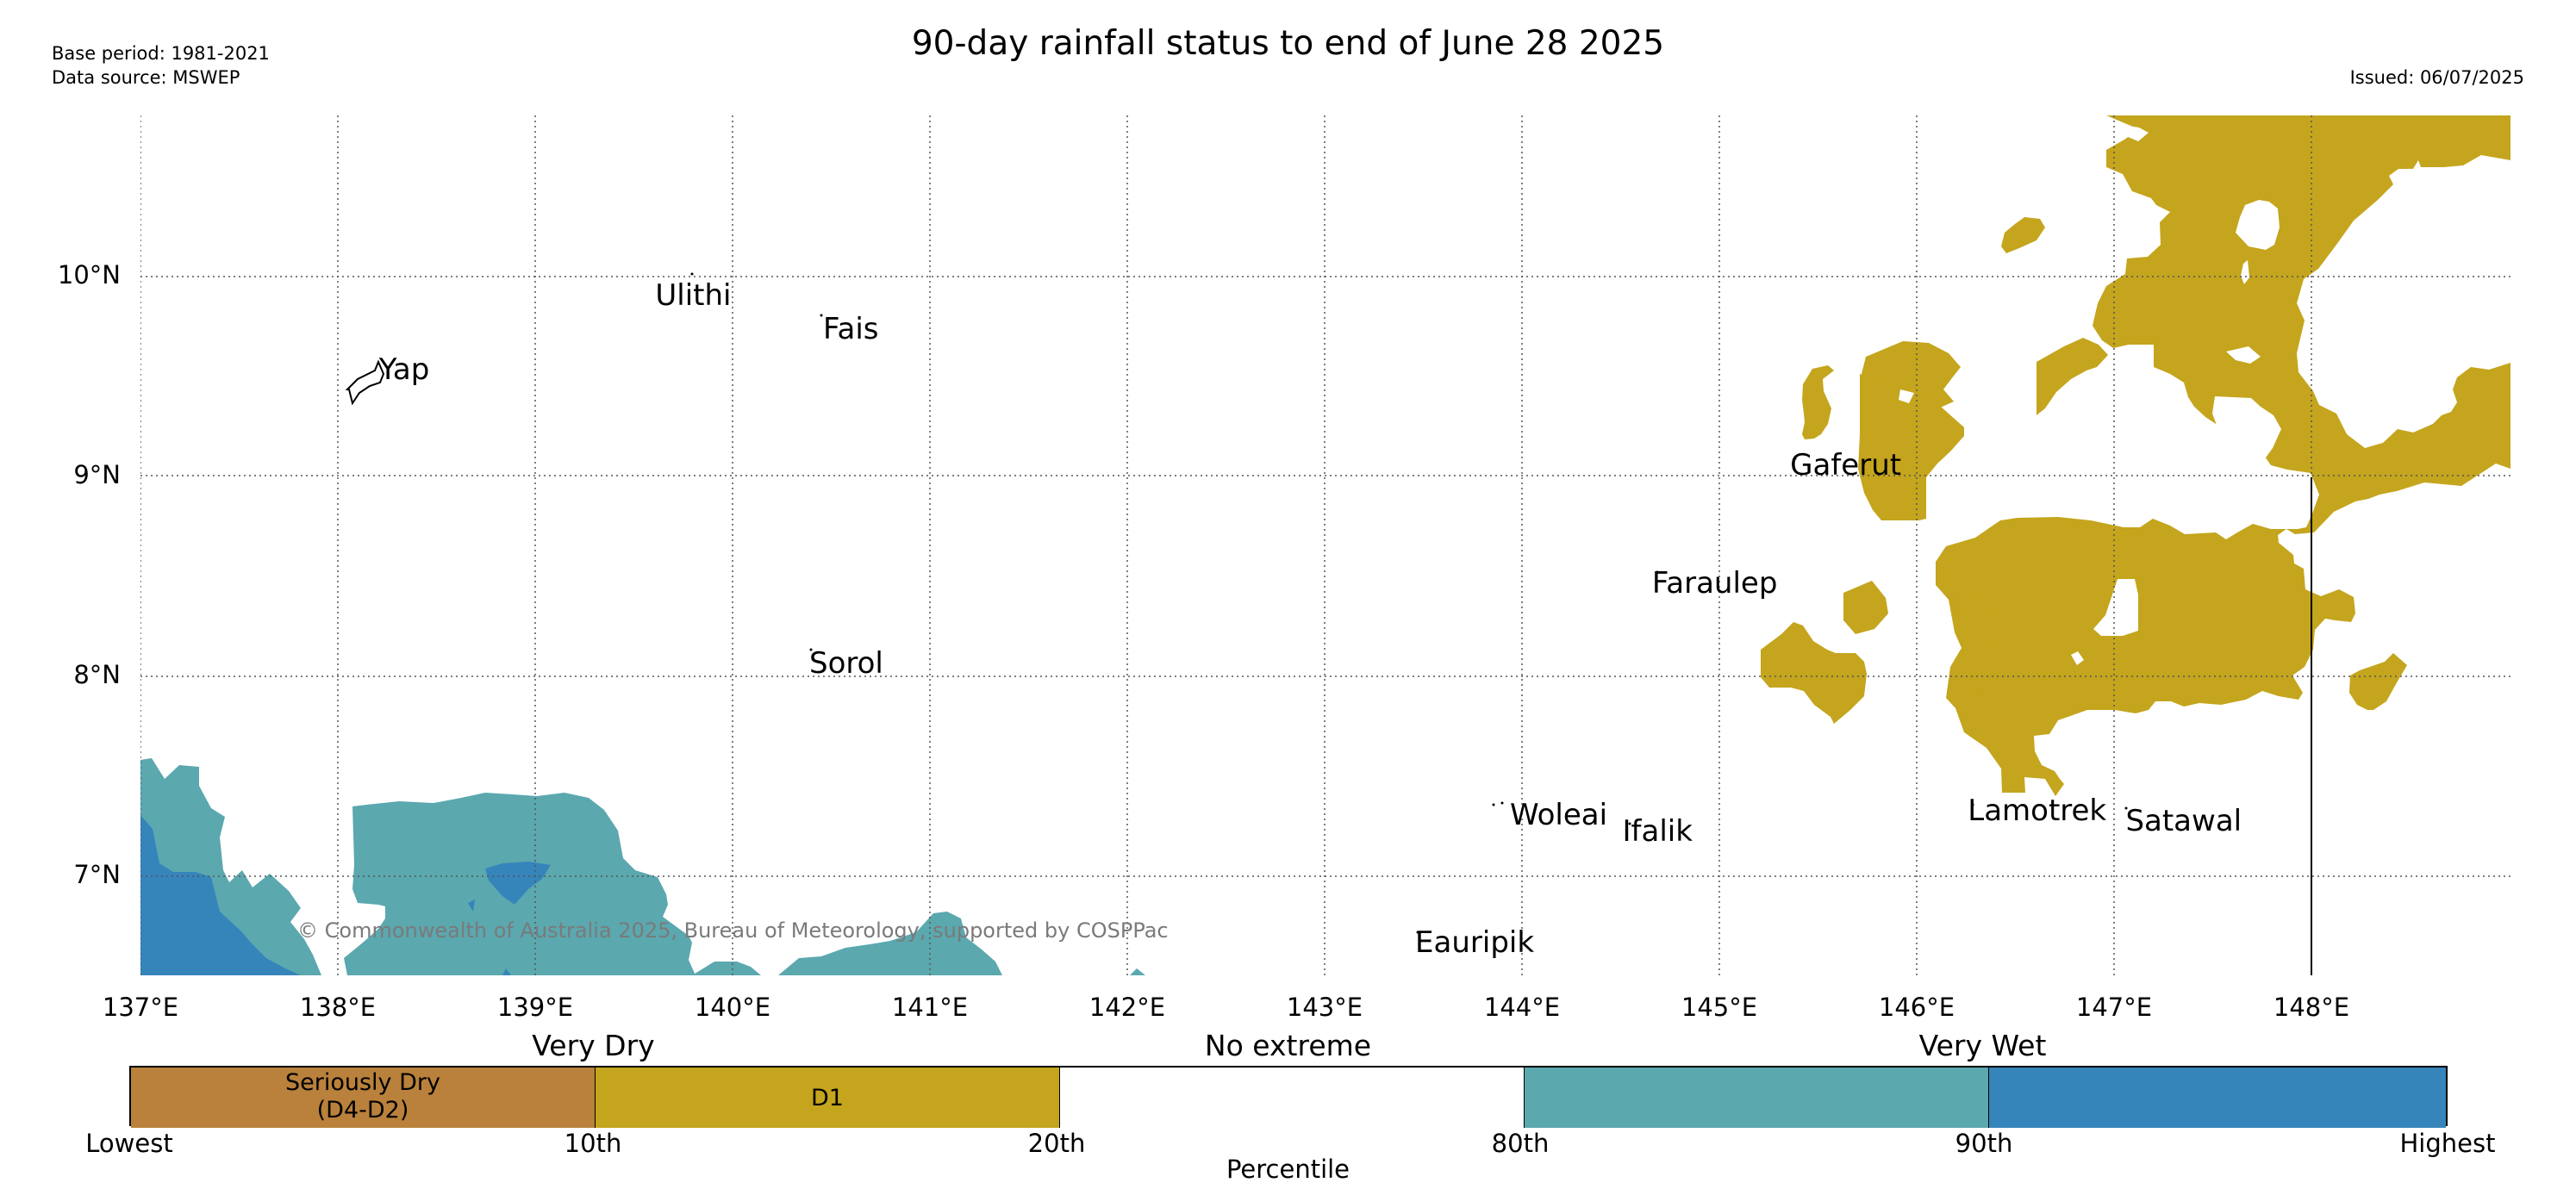 The width and height of the screenshot is (2576, 1189). What do you see at coordinates (1558, 815) in the screenshot?
I see `place-label-woleai: Woleai` at bounding box center [1558, 815].